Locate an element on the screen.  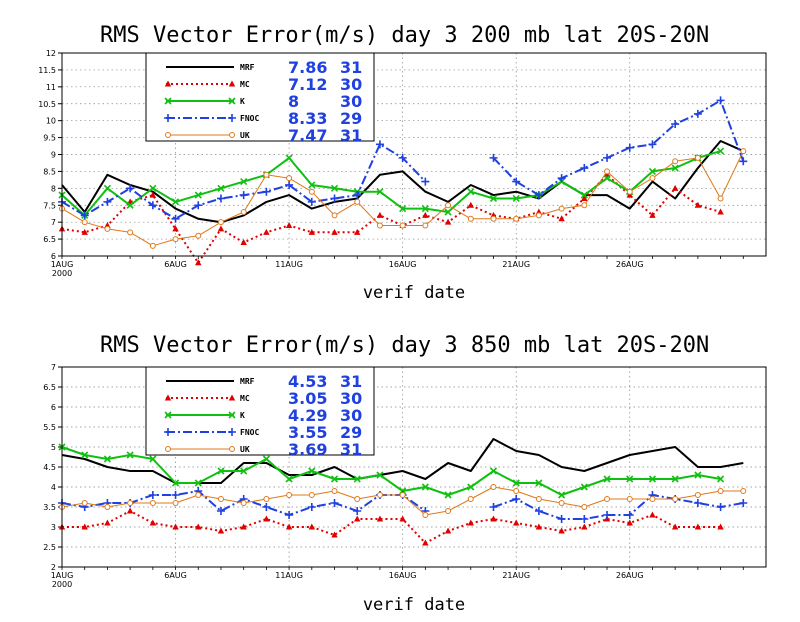
legend: MRF 7.86 31 MC 7.12 30 K 8 30 FNOC 8.33 29 UK 7.47 31 is located at coordinates (260, 98).